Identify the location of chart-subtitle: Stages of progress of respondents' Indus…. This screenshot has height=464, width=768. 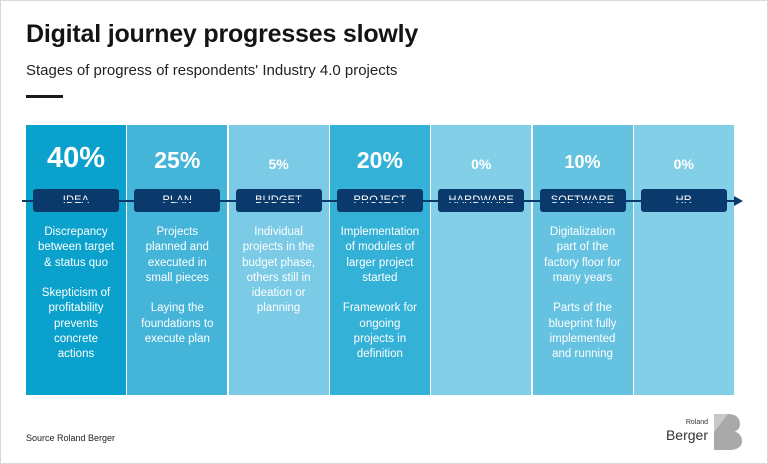
(212, 70).